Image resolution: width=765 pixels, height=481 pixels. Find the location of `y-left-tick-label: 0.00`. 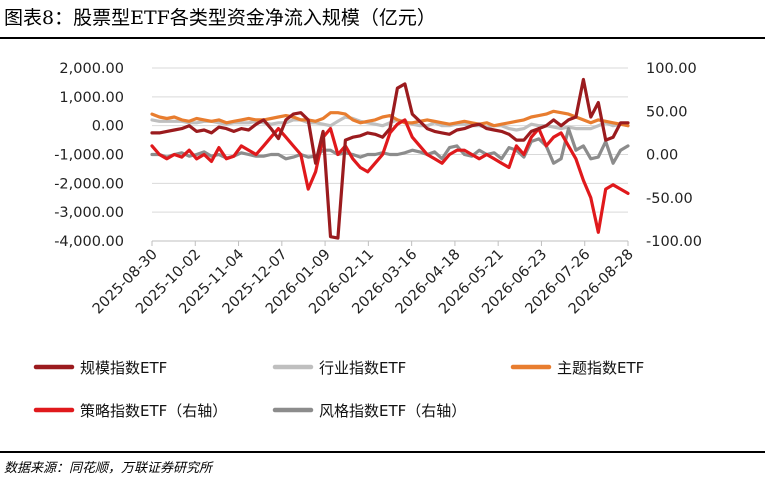

y-left-tick-label: 0.00 is located at coordinates (108, 127).